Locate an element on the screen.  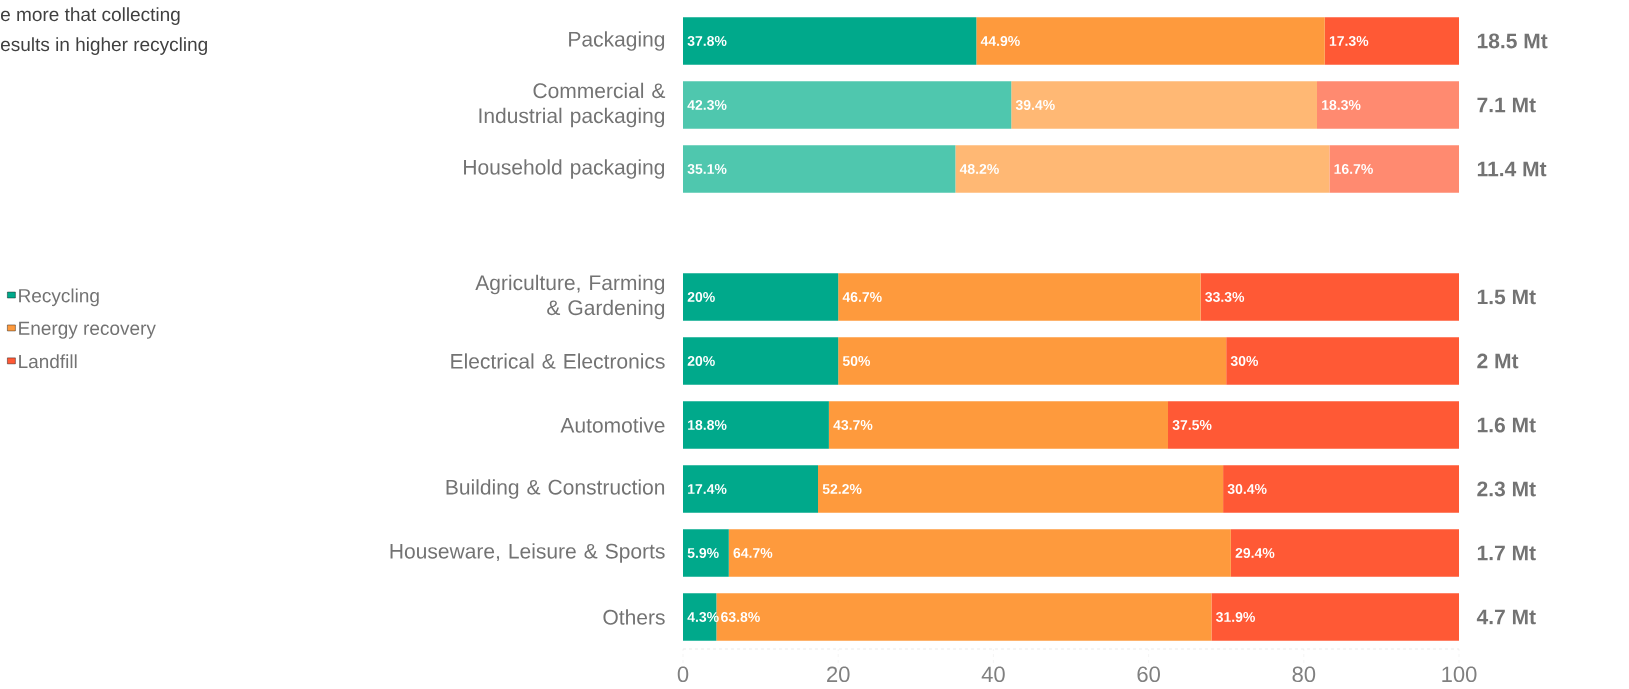
x-tick-label: 20 is located at coordinates (838, 674).